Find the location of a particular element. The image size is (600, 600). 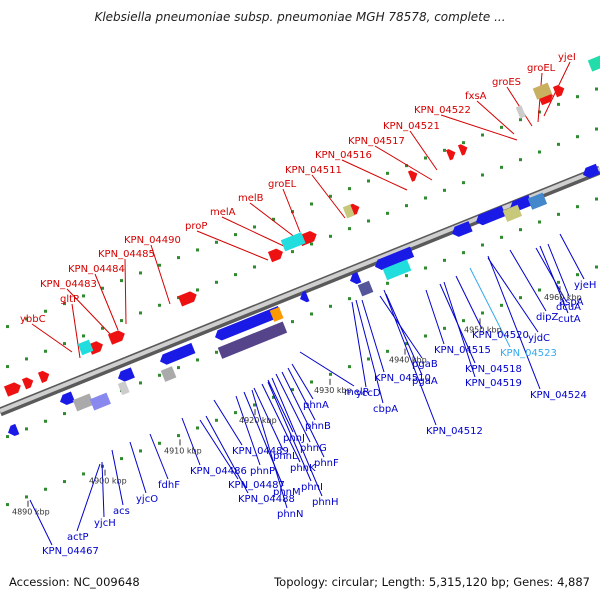

bottom-label-connector is located at coordinates (404, 334).